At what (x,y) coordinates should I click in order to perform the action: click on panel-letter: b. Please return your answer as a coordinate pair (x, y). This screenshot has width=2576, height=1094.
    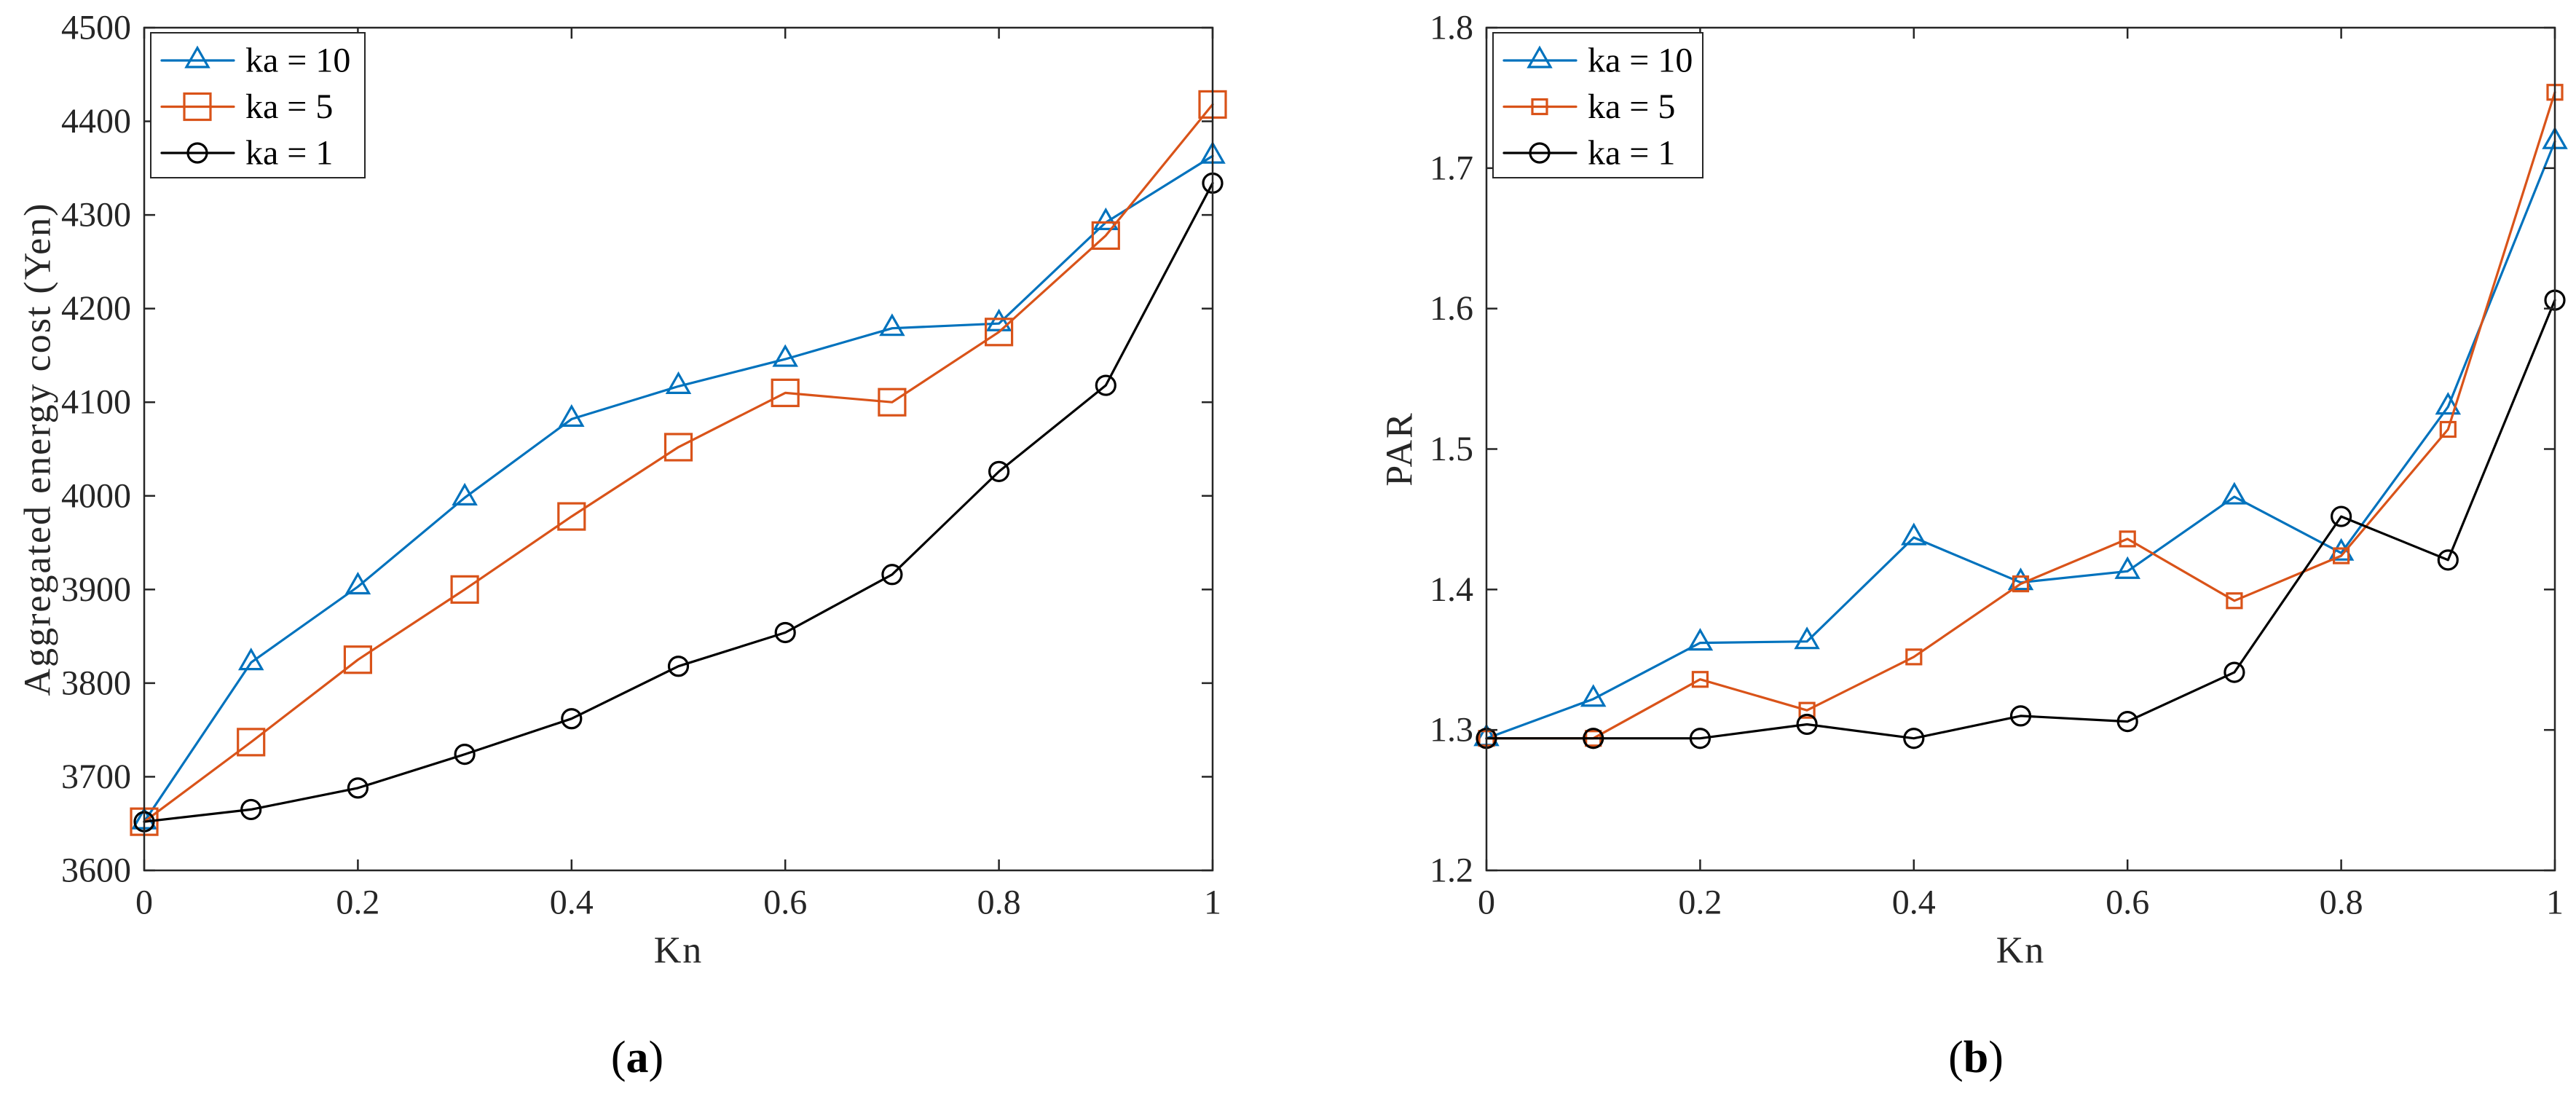
    Looking at the image, I should click on (1975, 1057).